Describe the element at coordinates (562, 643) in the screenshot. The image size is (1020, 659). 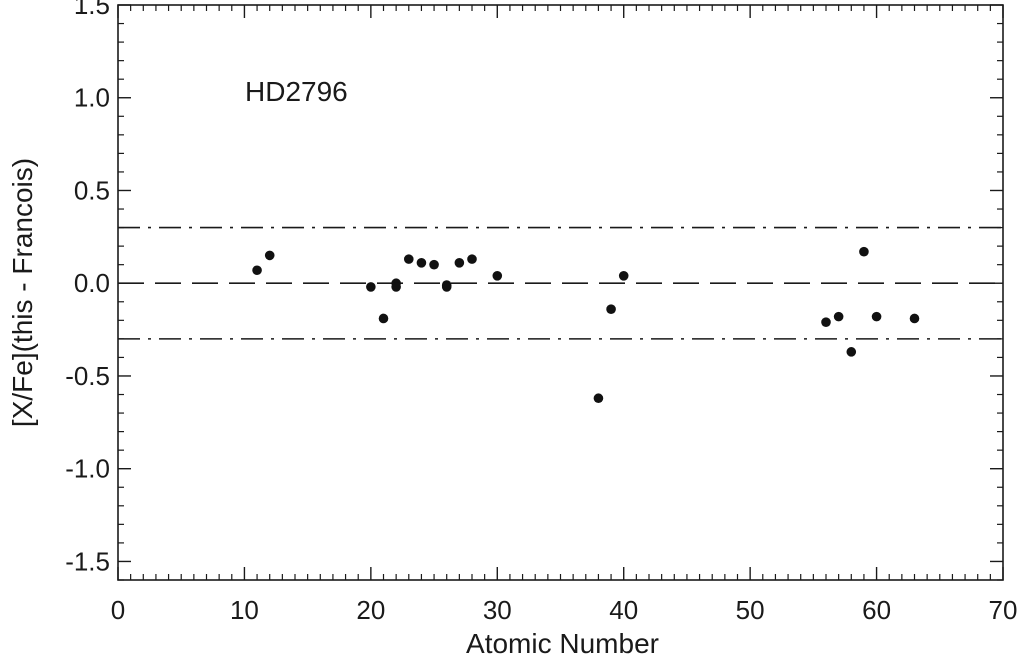
I see `x-axis-title: Atomic Number` at that location.